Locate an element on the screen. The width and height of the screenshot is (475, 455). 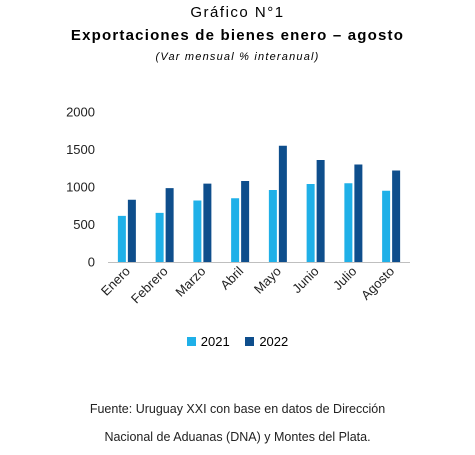
y-tick-label: 1000 is located at coordinates (80, 187).